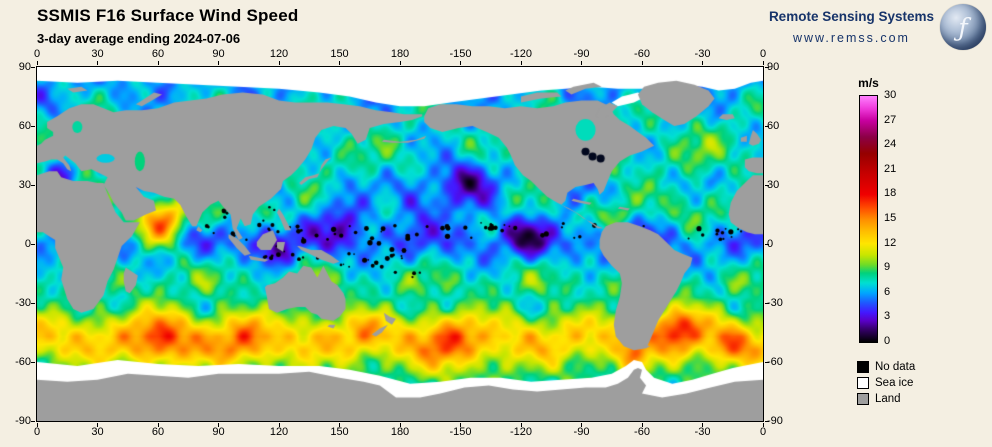 This screenshot has width=992, height=447. Describe the element at coordinates (895, 367) in the screenshot. I see `legend-label: No data` at that location.